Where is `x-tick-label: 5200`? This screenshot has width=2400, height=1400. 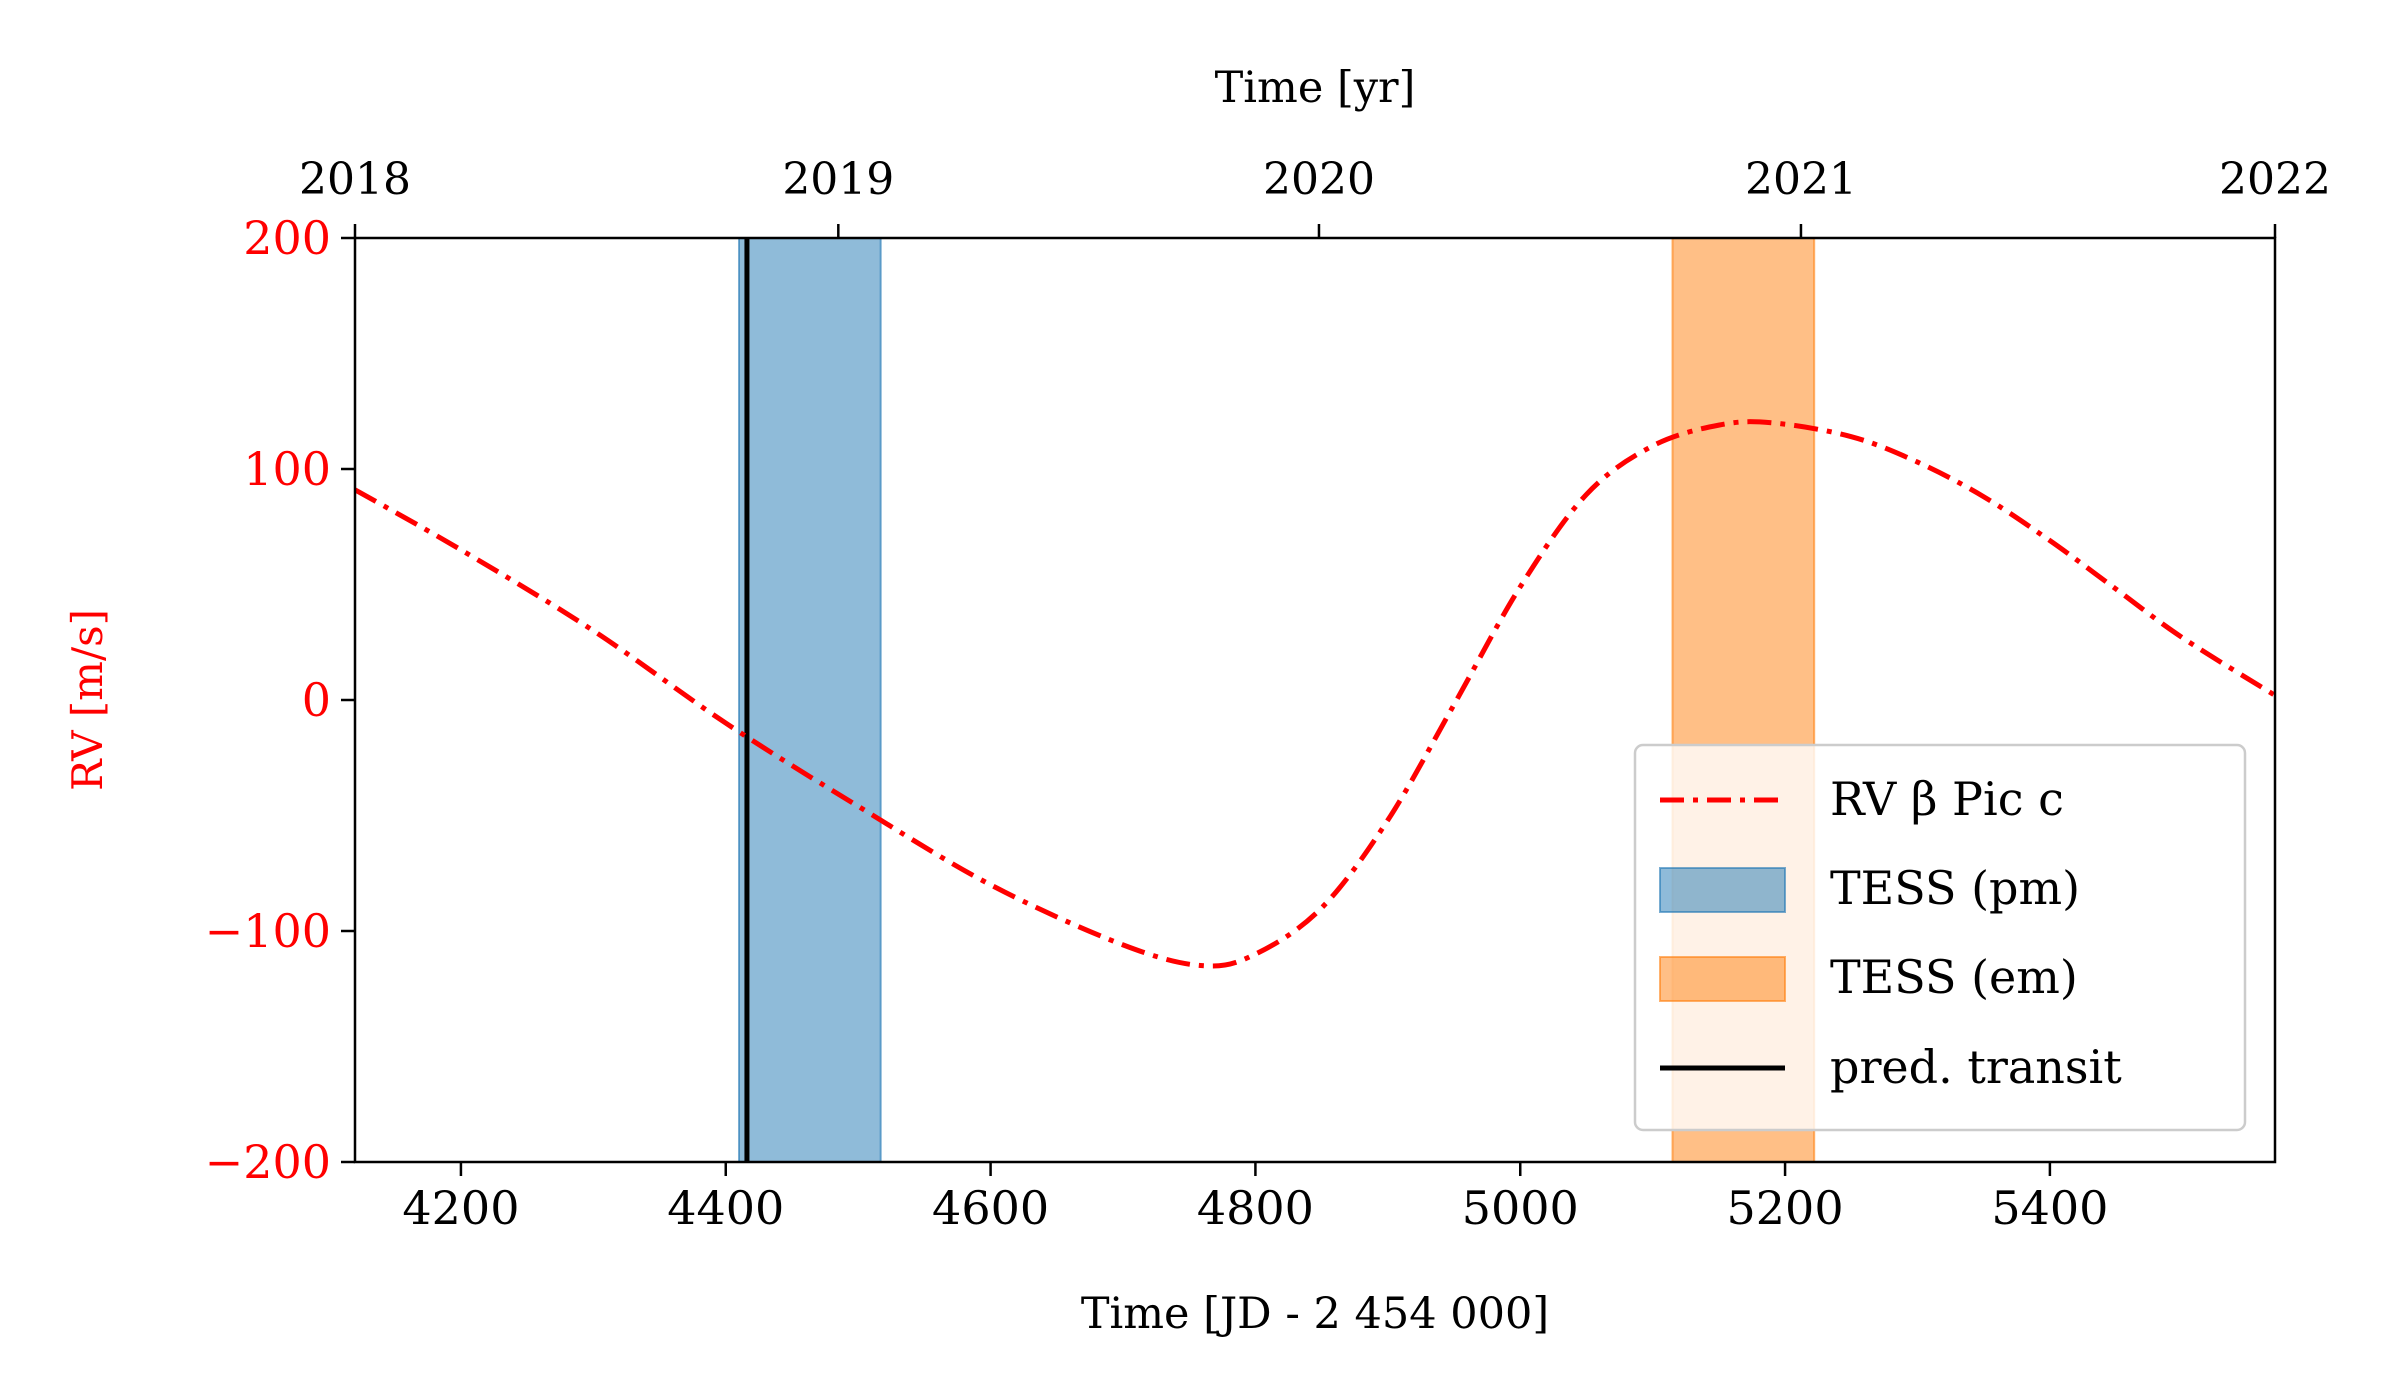
x-tick-label: 5200 is located at coordinates (1785, 1208).